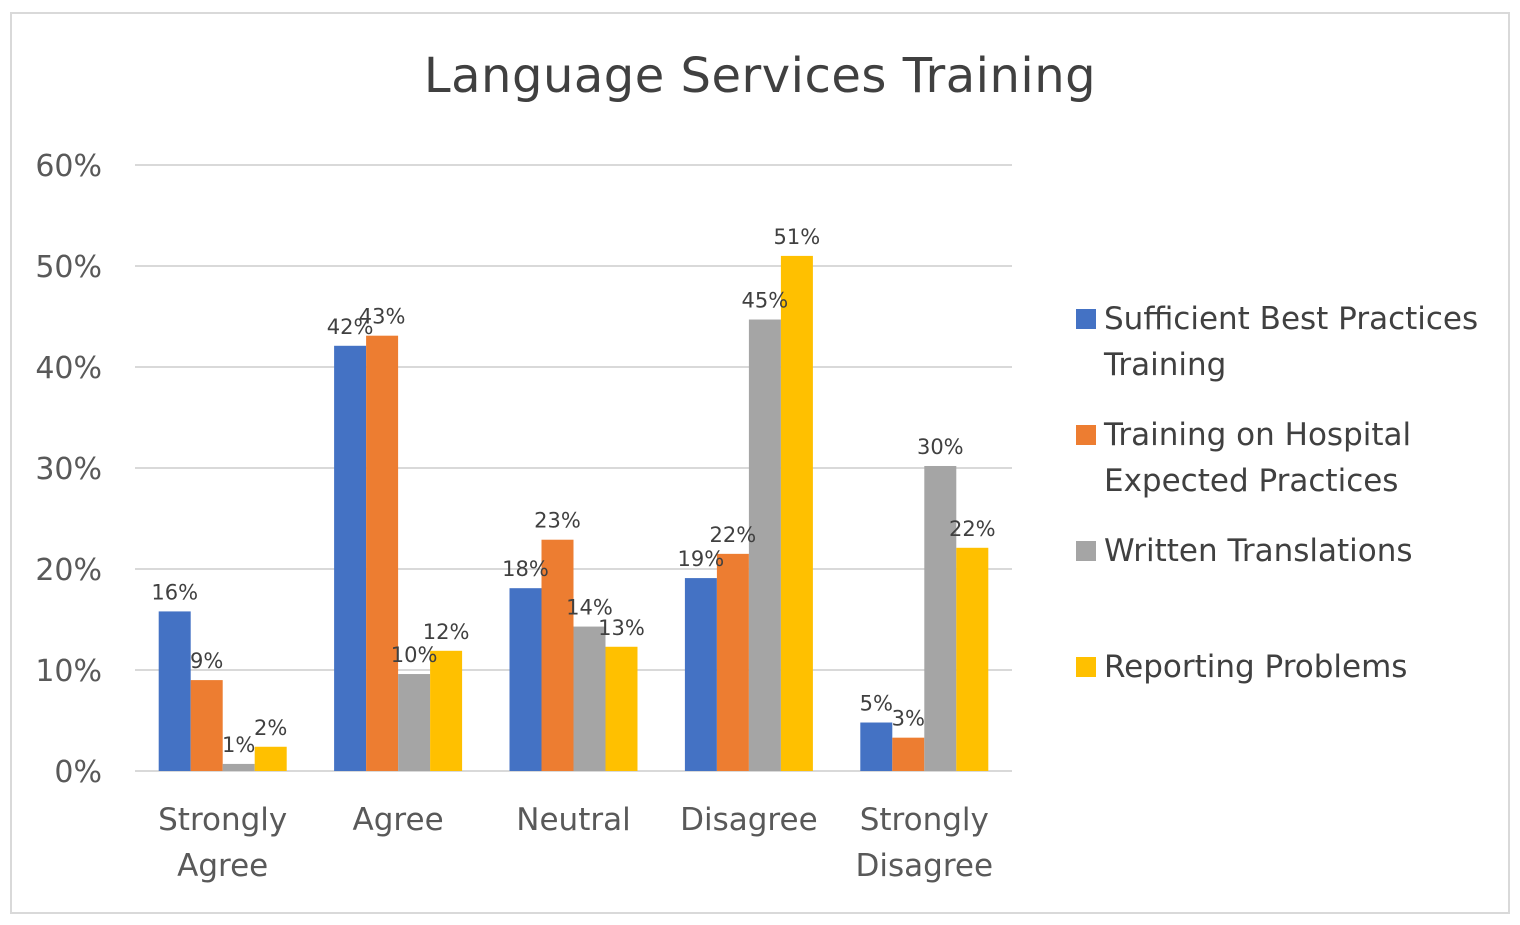 The height and width of the screenshot is (925, 1520). I want to click on data-label: 23%, so click(557, 521).